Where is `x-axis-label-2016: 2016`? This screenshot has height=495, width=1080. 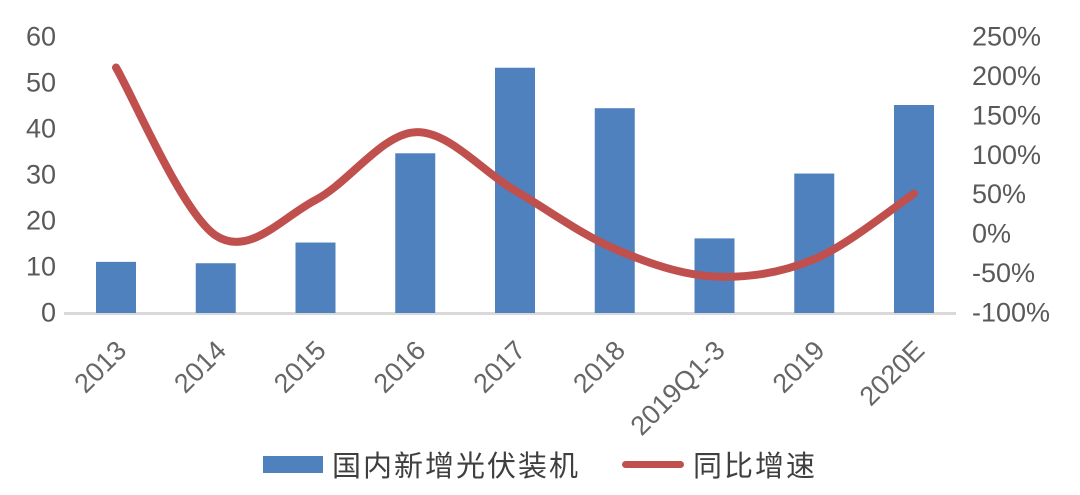 x-axis-label-2016: 2016 is located at coordinates (400, 367).